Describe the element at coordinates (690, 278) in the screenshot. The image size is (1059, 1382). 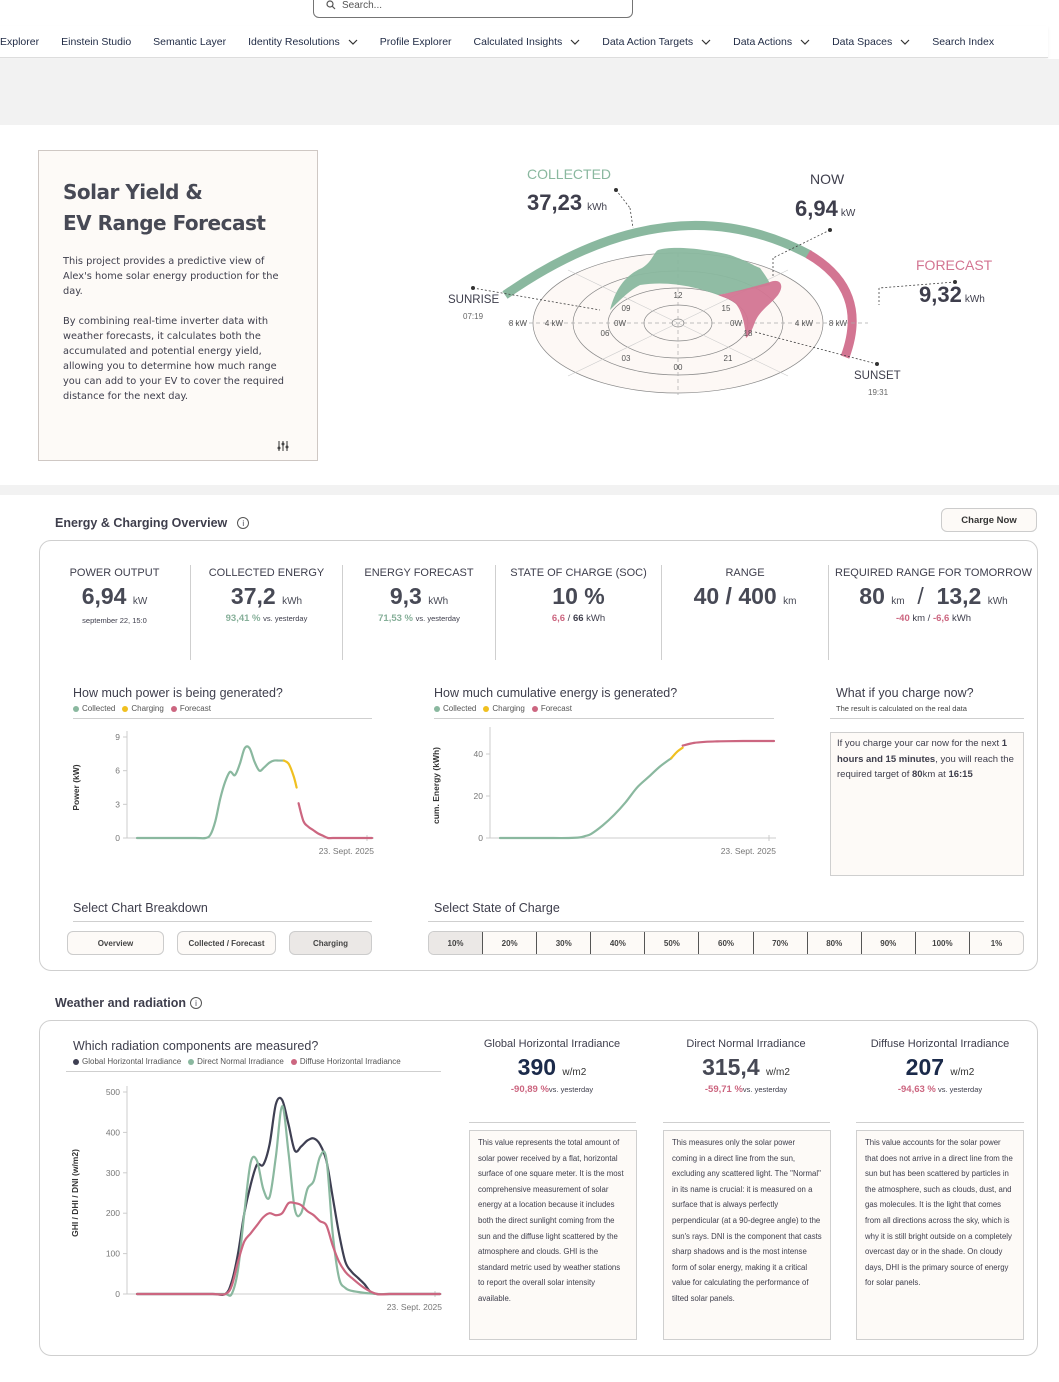
I see `collected-area` at that location.